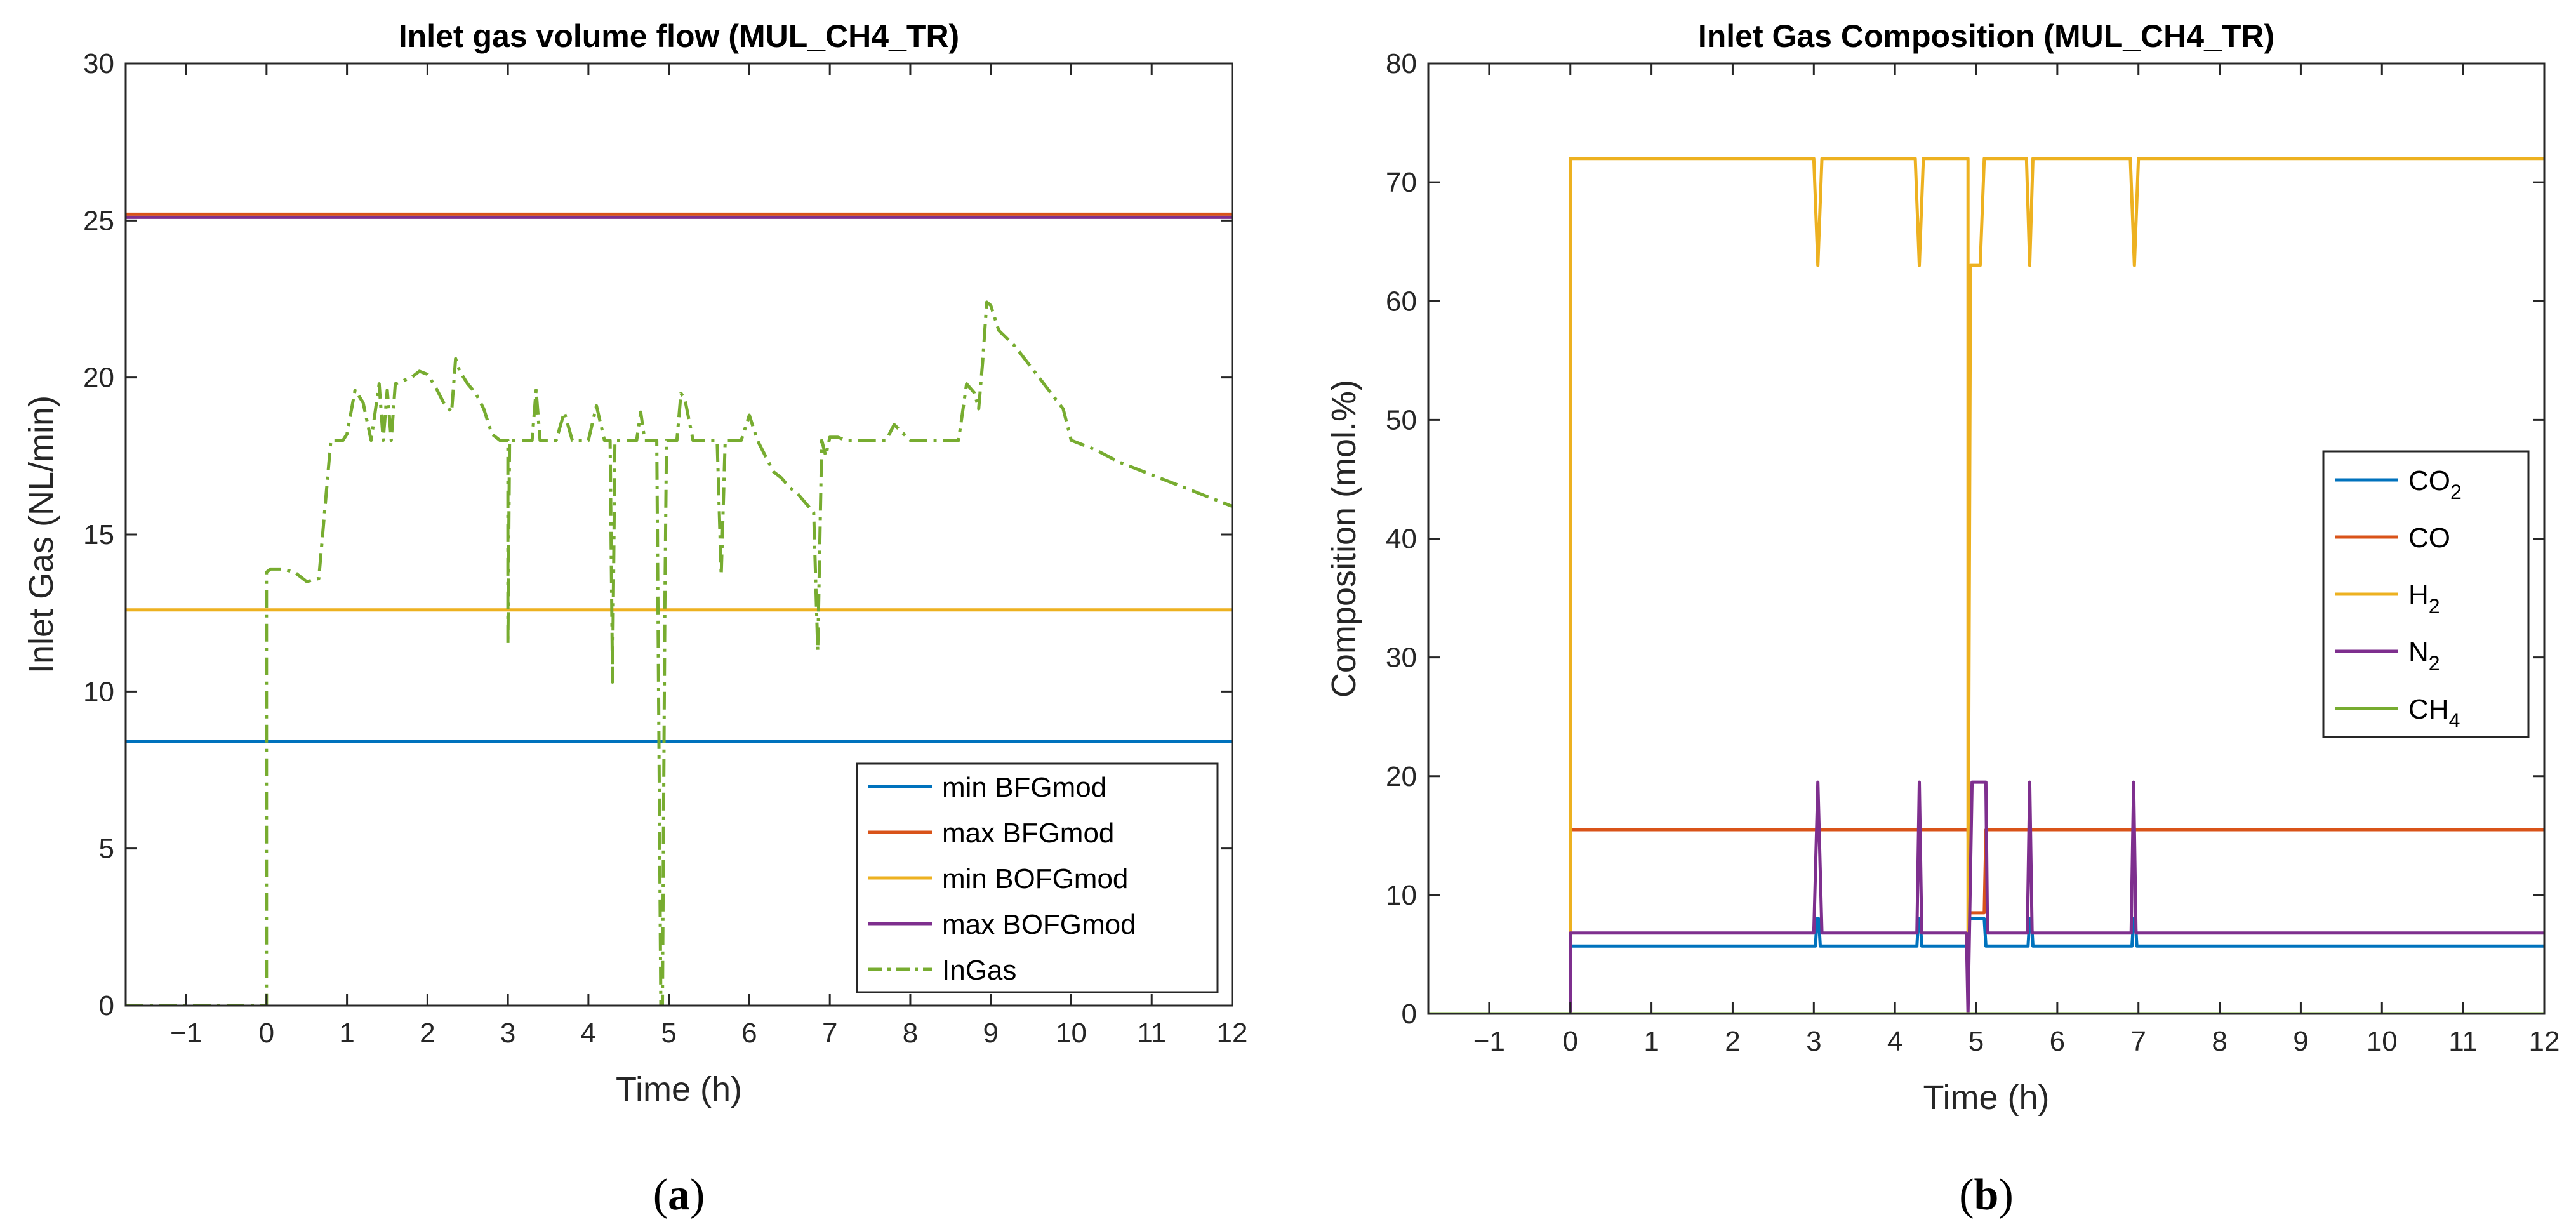 This screenshot has width=2576, height=1229. Describe the element at coordinates (979, 970) in the screenshot. I see `legend-label: InGas` at that location.